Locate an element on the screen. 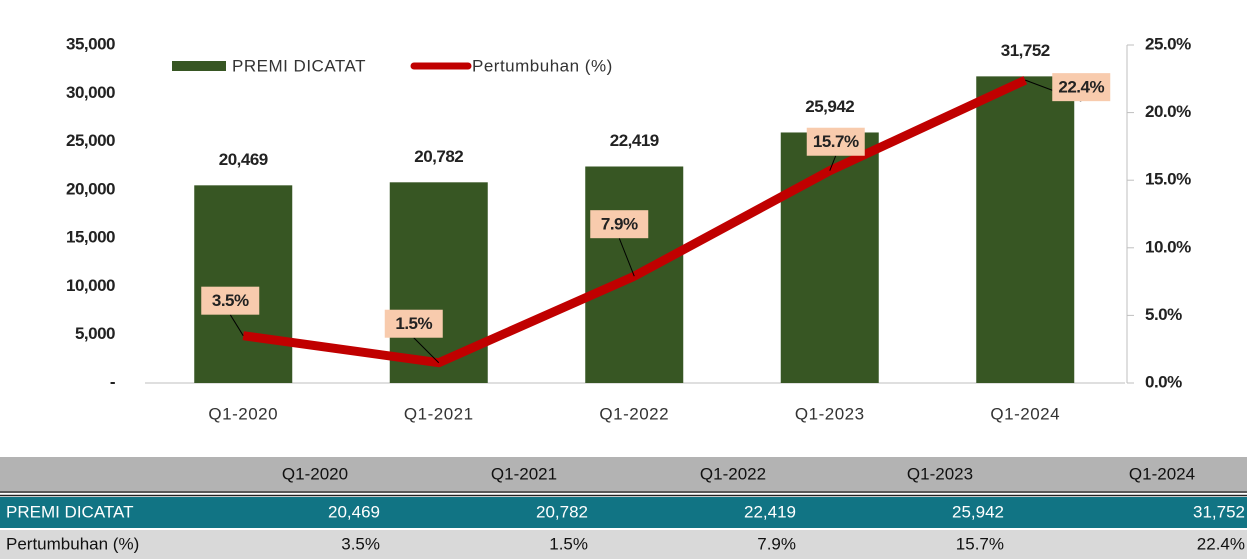  y-tick-label: - is located at coordinates (112, 381).